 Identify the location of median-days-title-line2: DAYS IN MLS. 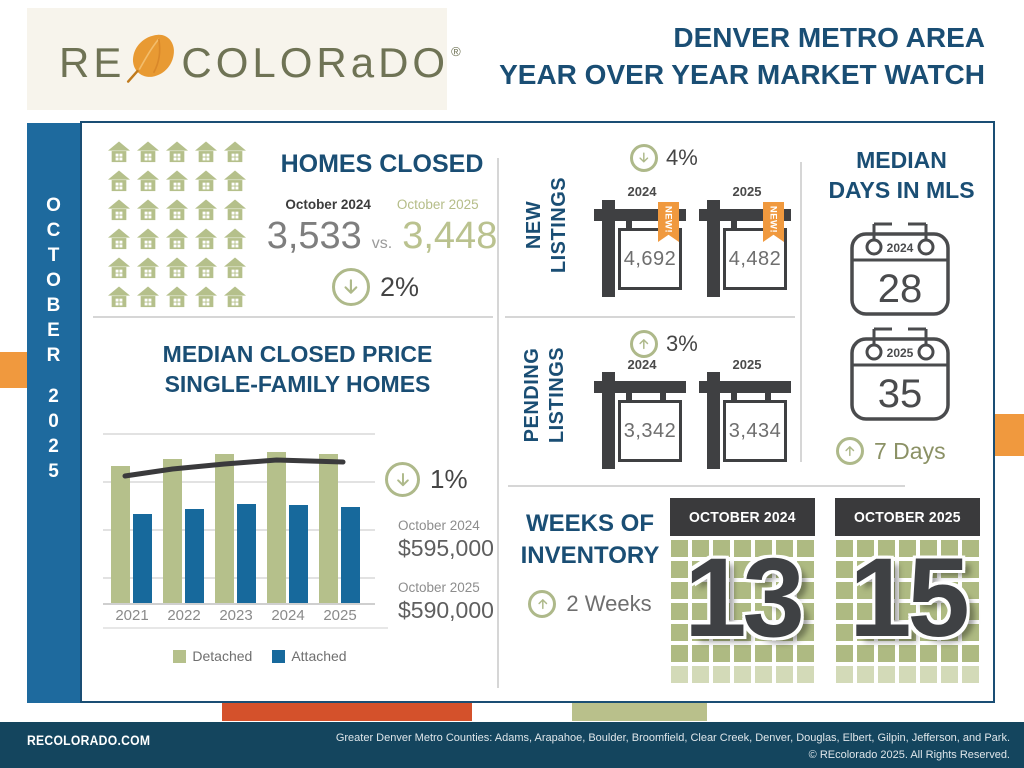
(901, 189).